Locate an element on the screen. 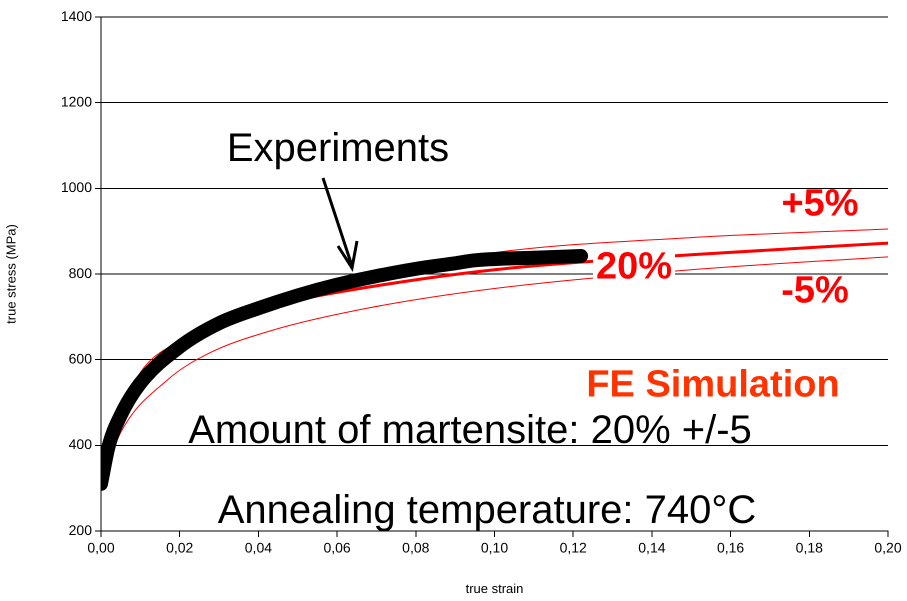  x-tick-label: 0,14 is located at coordinates (652, 547).